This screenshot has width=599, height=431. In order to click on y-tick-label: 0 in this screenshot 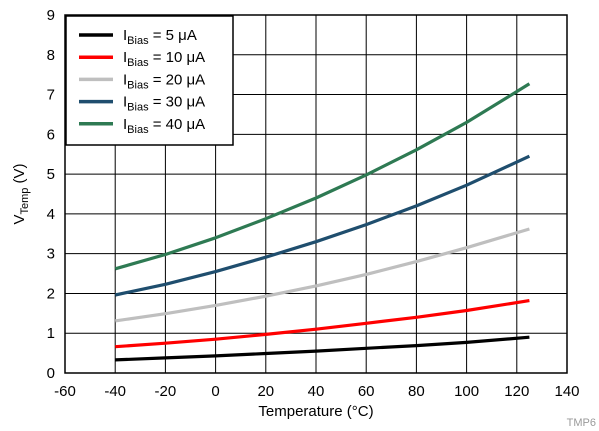, I will do `click(51, 373)`.